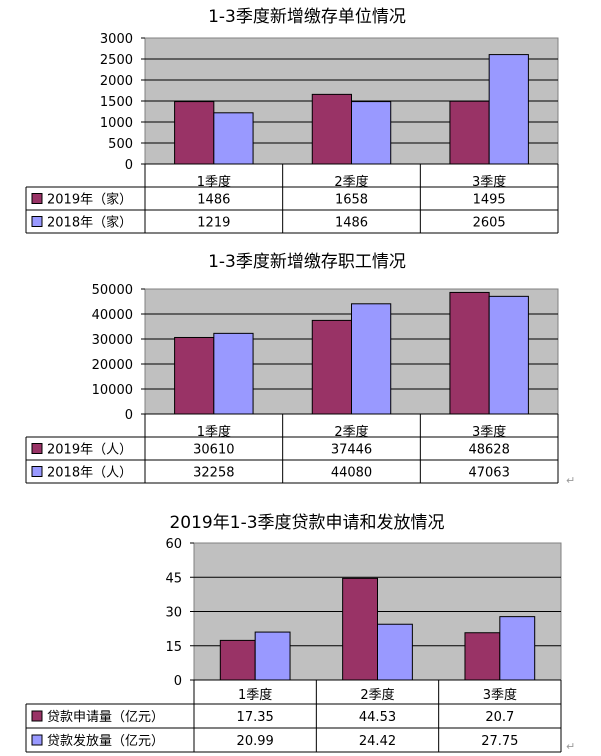 The height and width of the screenshot is (756, 601). Describe the element at coordinates (112, 290) in the screenshot. I see `y-tick-label: 50000` at that location.